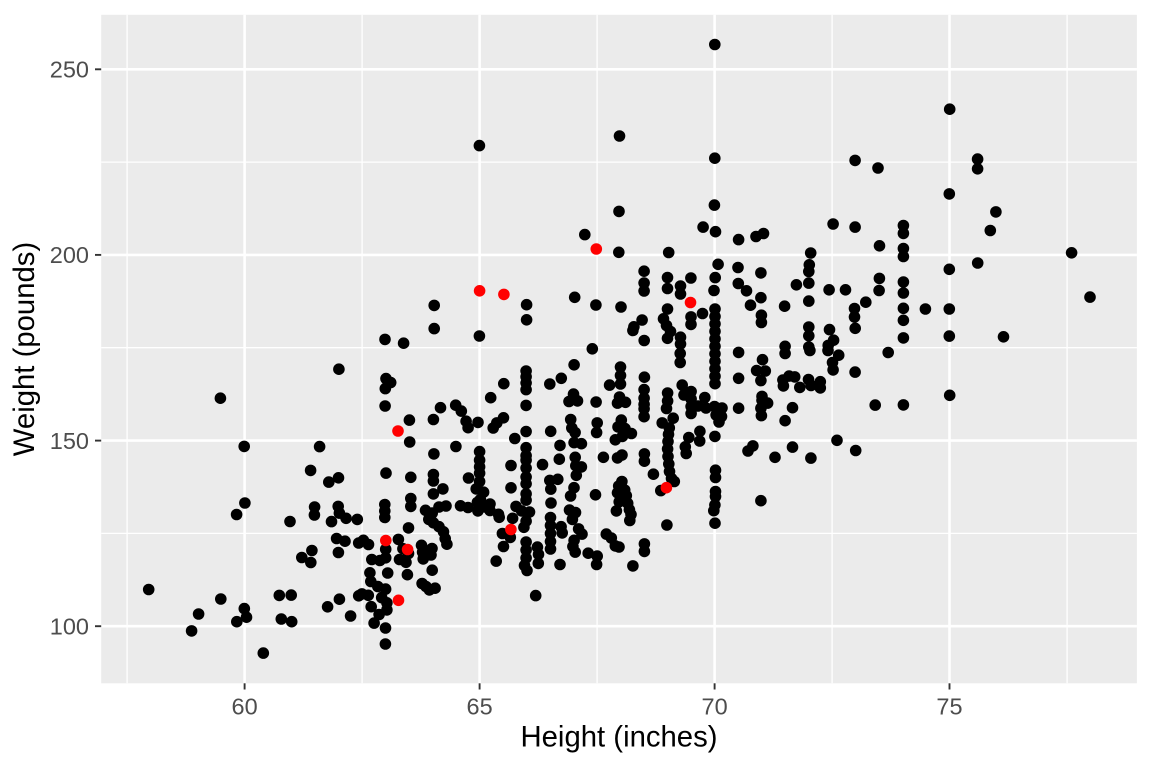 The height and width of the screenshot is (768, 1152). What do you see at coordinates (618, 737) in the screenshot?
I see `svg-text: Height (inches)` at bounding box center [618, 737].